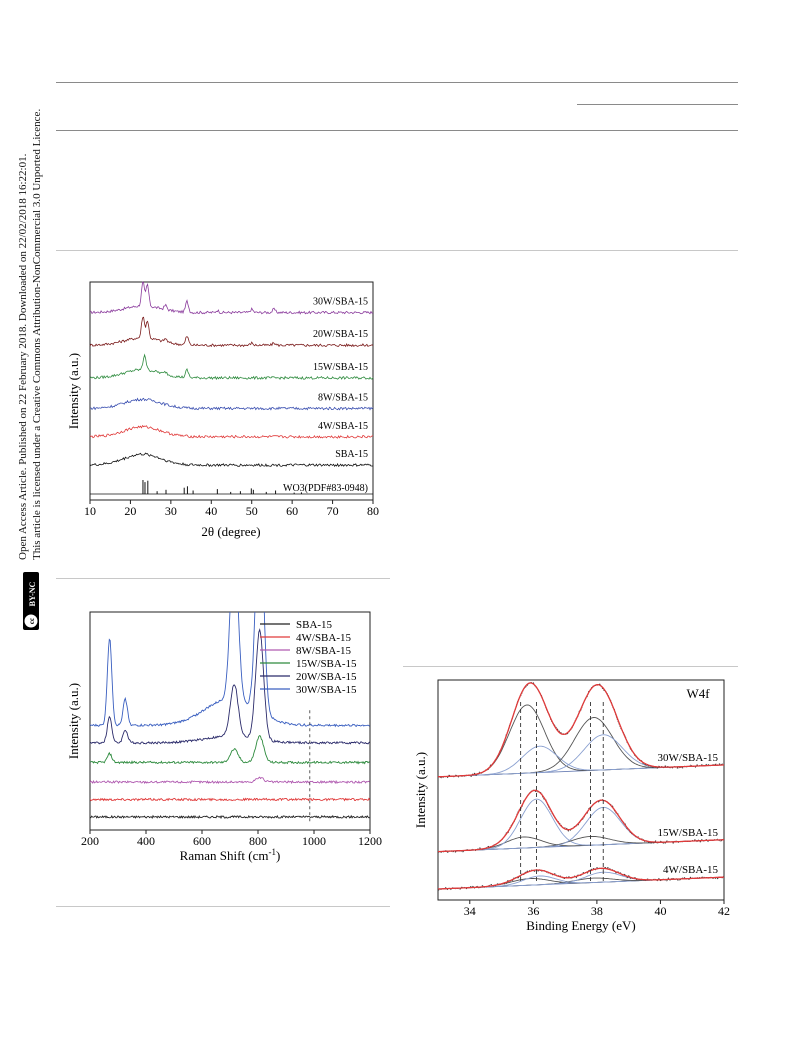  I want to click on raman-legend-label: 4W/SBA-15, so click(324, 638).